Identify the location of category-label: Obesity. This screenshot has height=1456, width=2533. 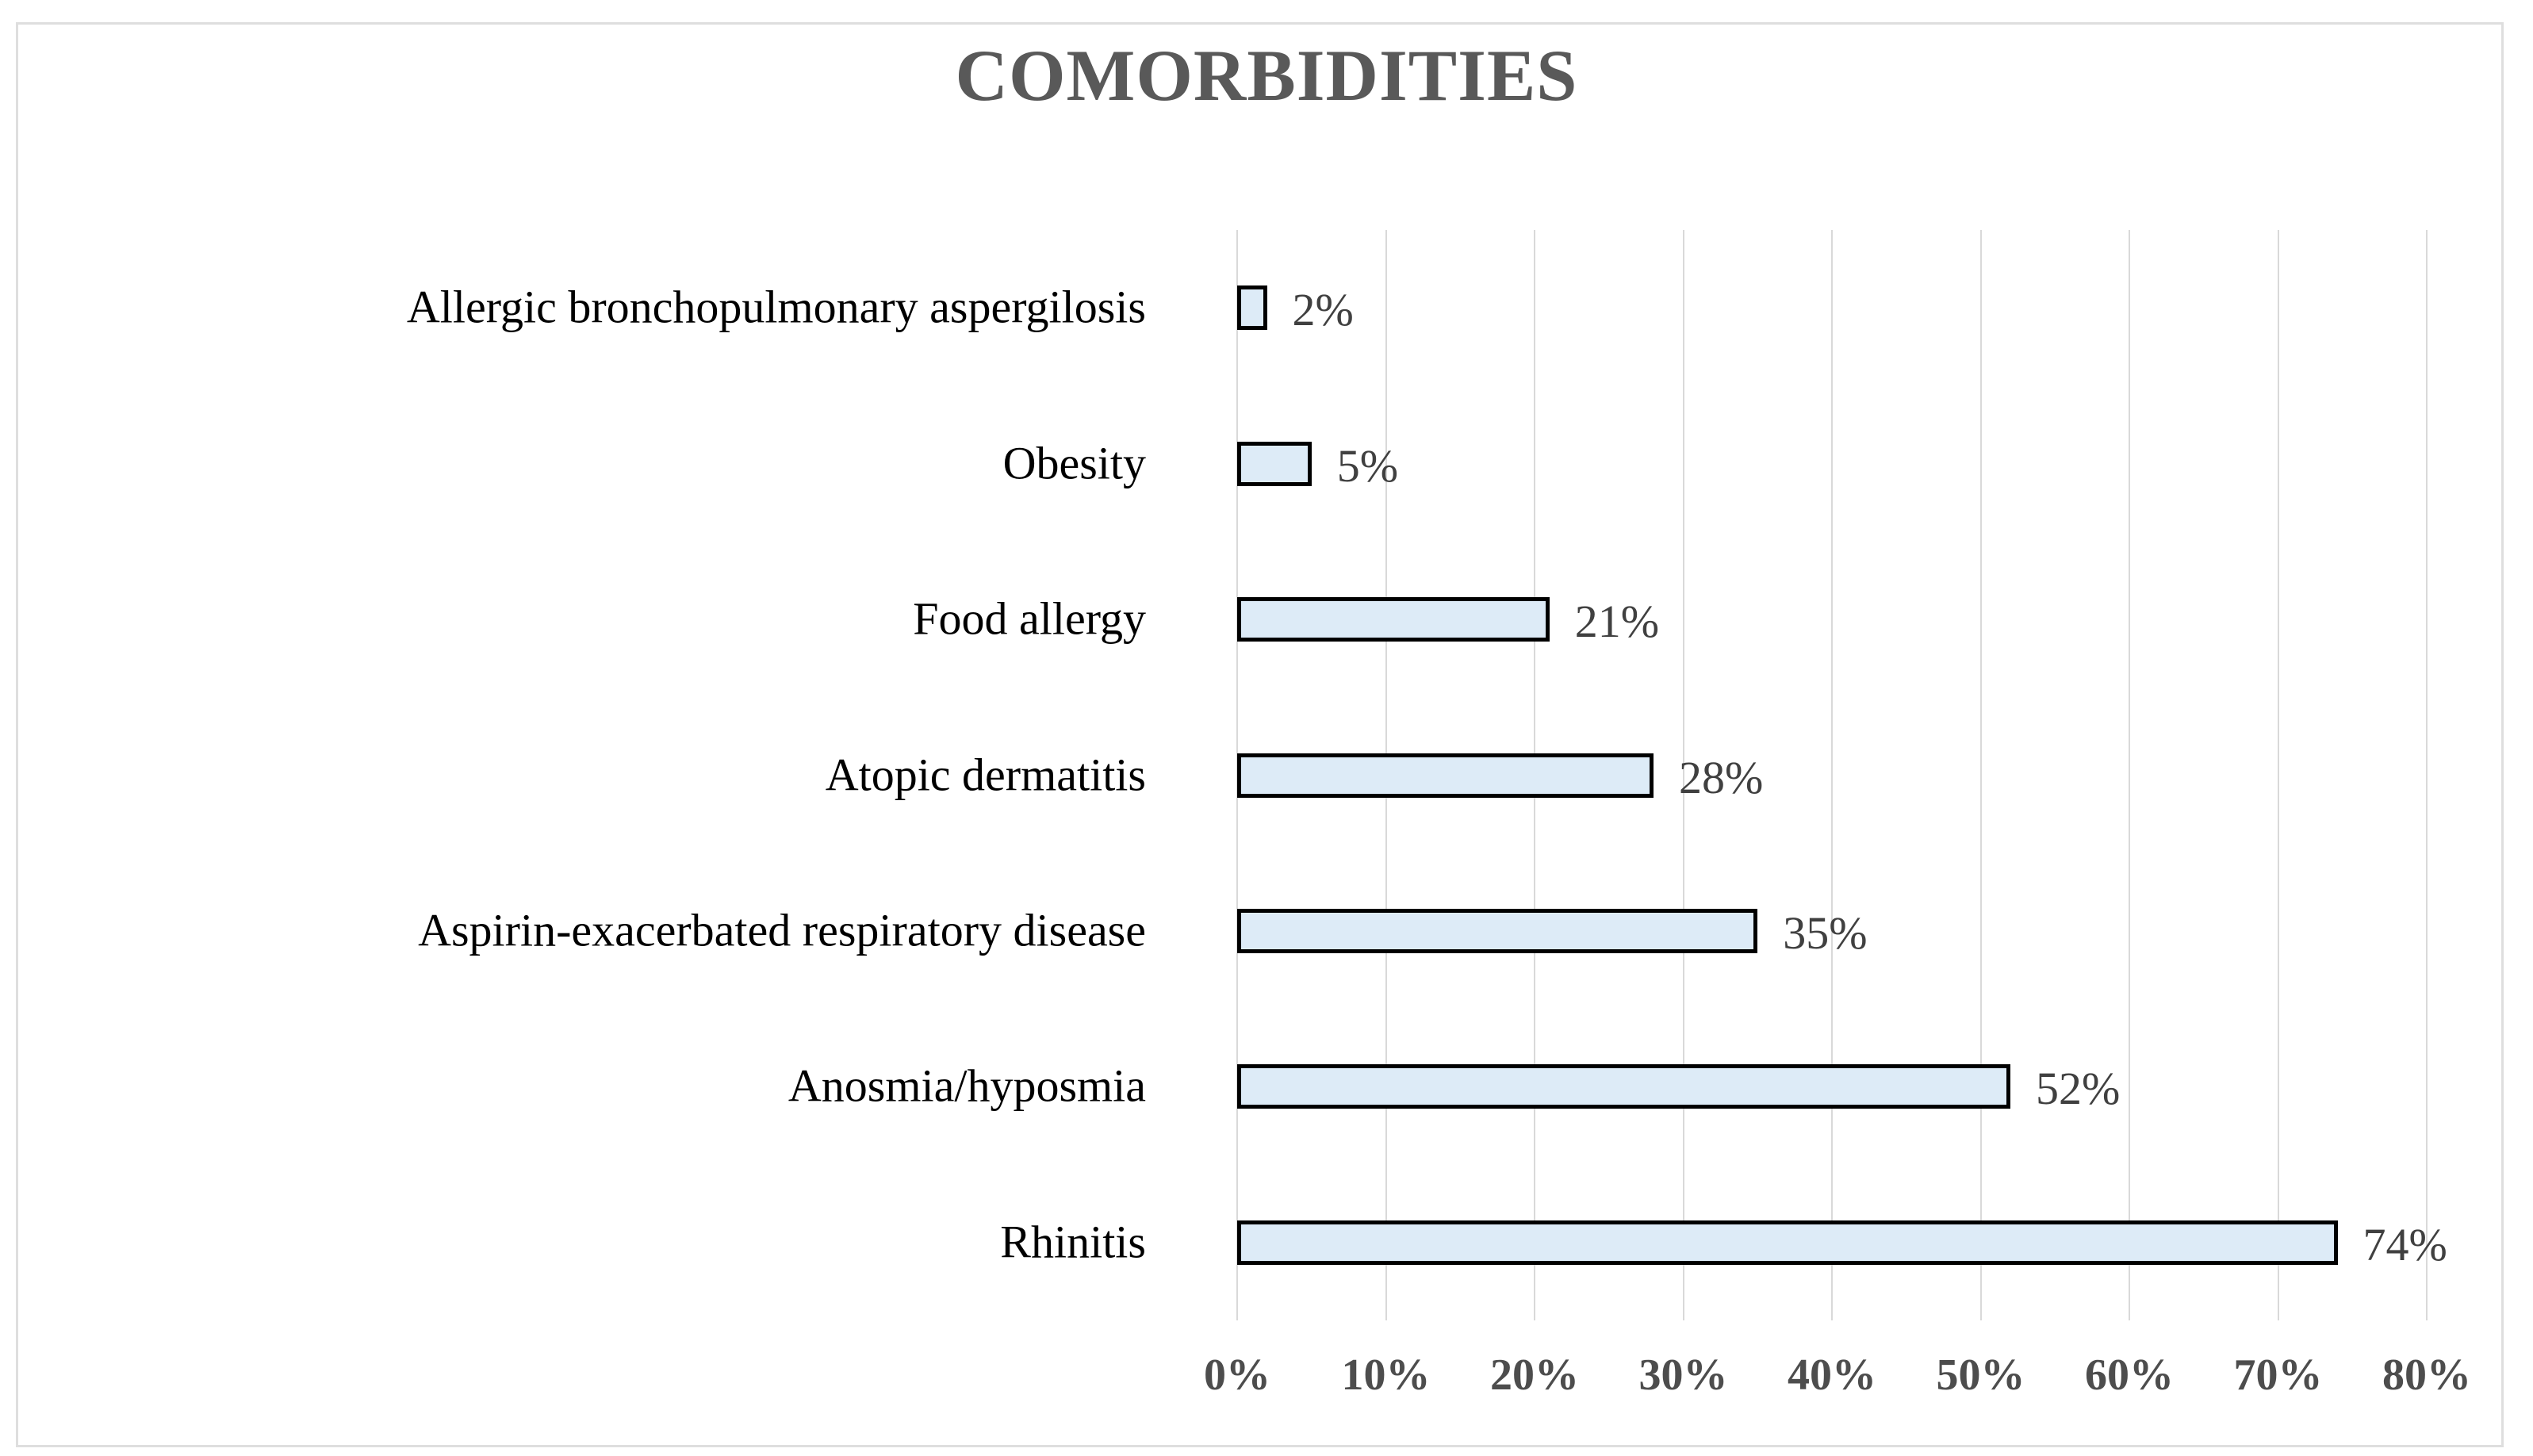
(1074, 463).